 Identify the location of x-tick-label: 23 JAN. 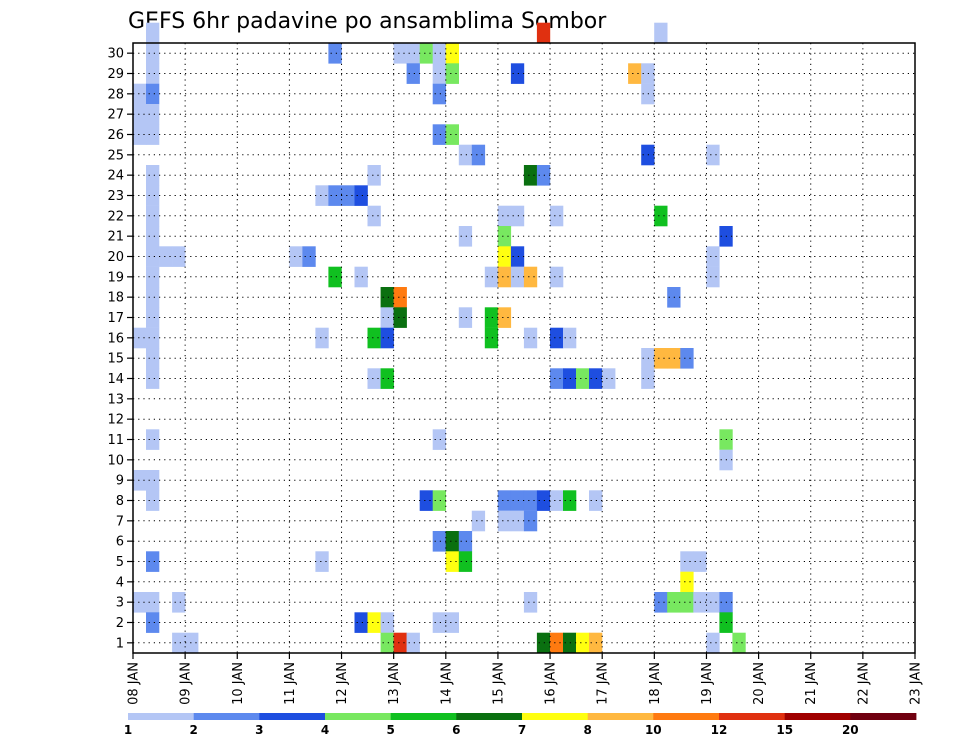
(916, 683).